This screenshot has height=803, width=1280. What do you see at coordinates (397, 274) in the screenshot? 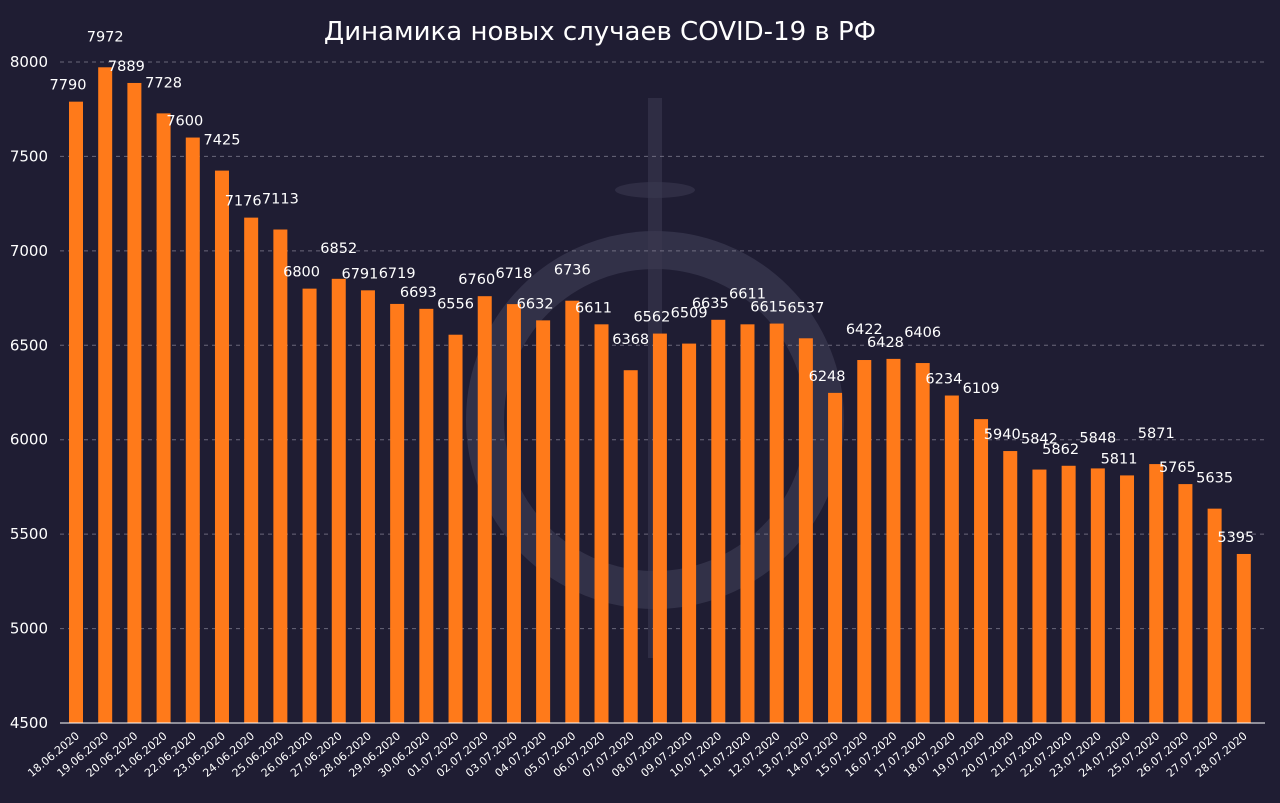
I see `data-label: 6719` at bounding box center [397, 274].